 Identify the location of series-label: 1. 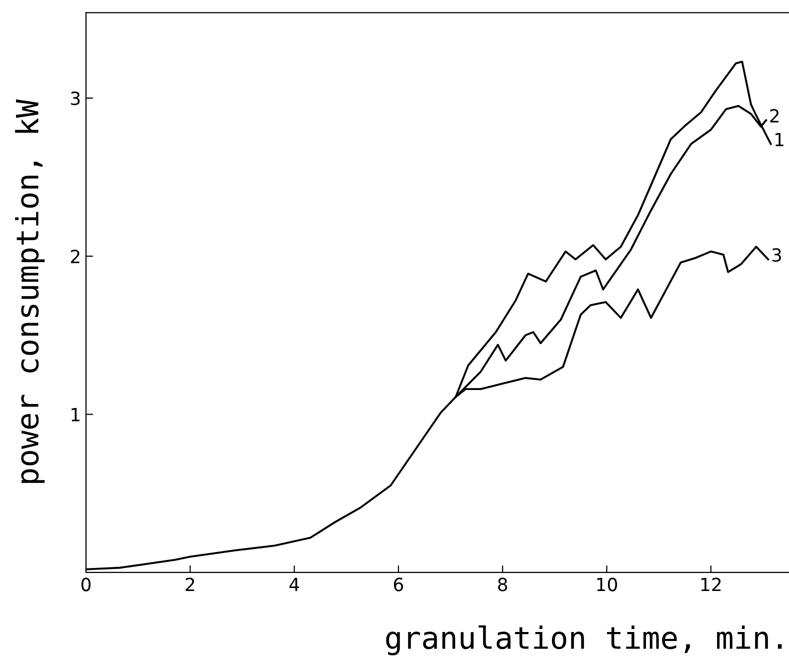
(780, 139).